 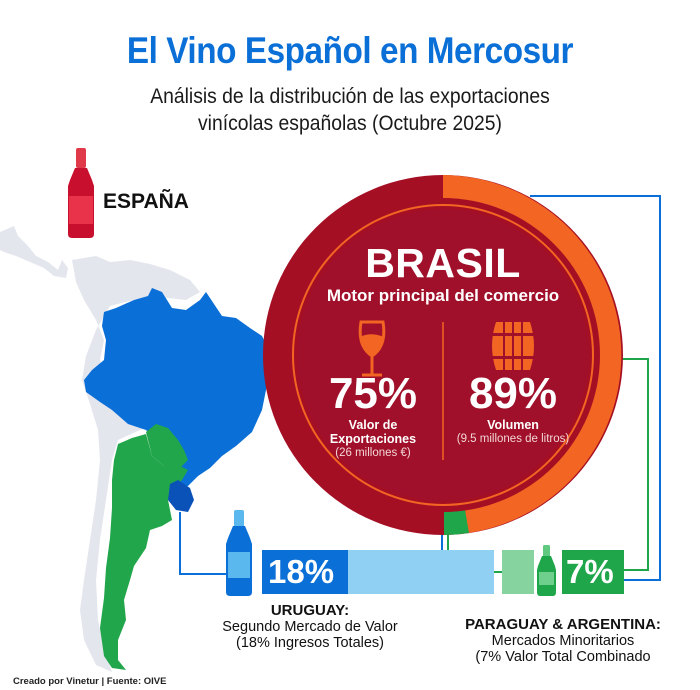 I want to click on ring-orange-segment, so click(x=532, y=354).